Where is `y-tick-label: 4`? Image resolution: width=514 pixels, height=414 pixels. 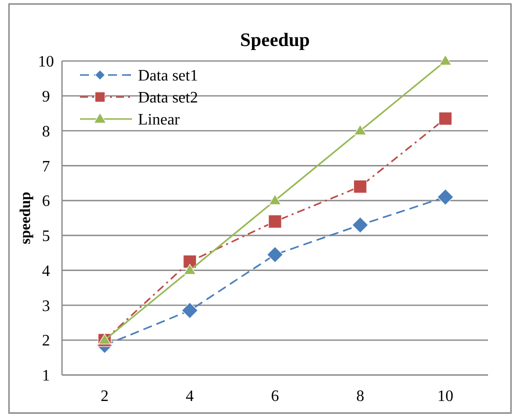
y-tick-label: 4 is located at coordinates (46, 271).